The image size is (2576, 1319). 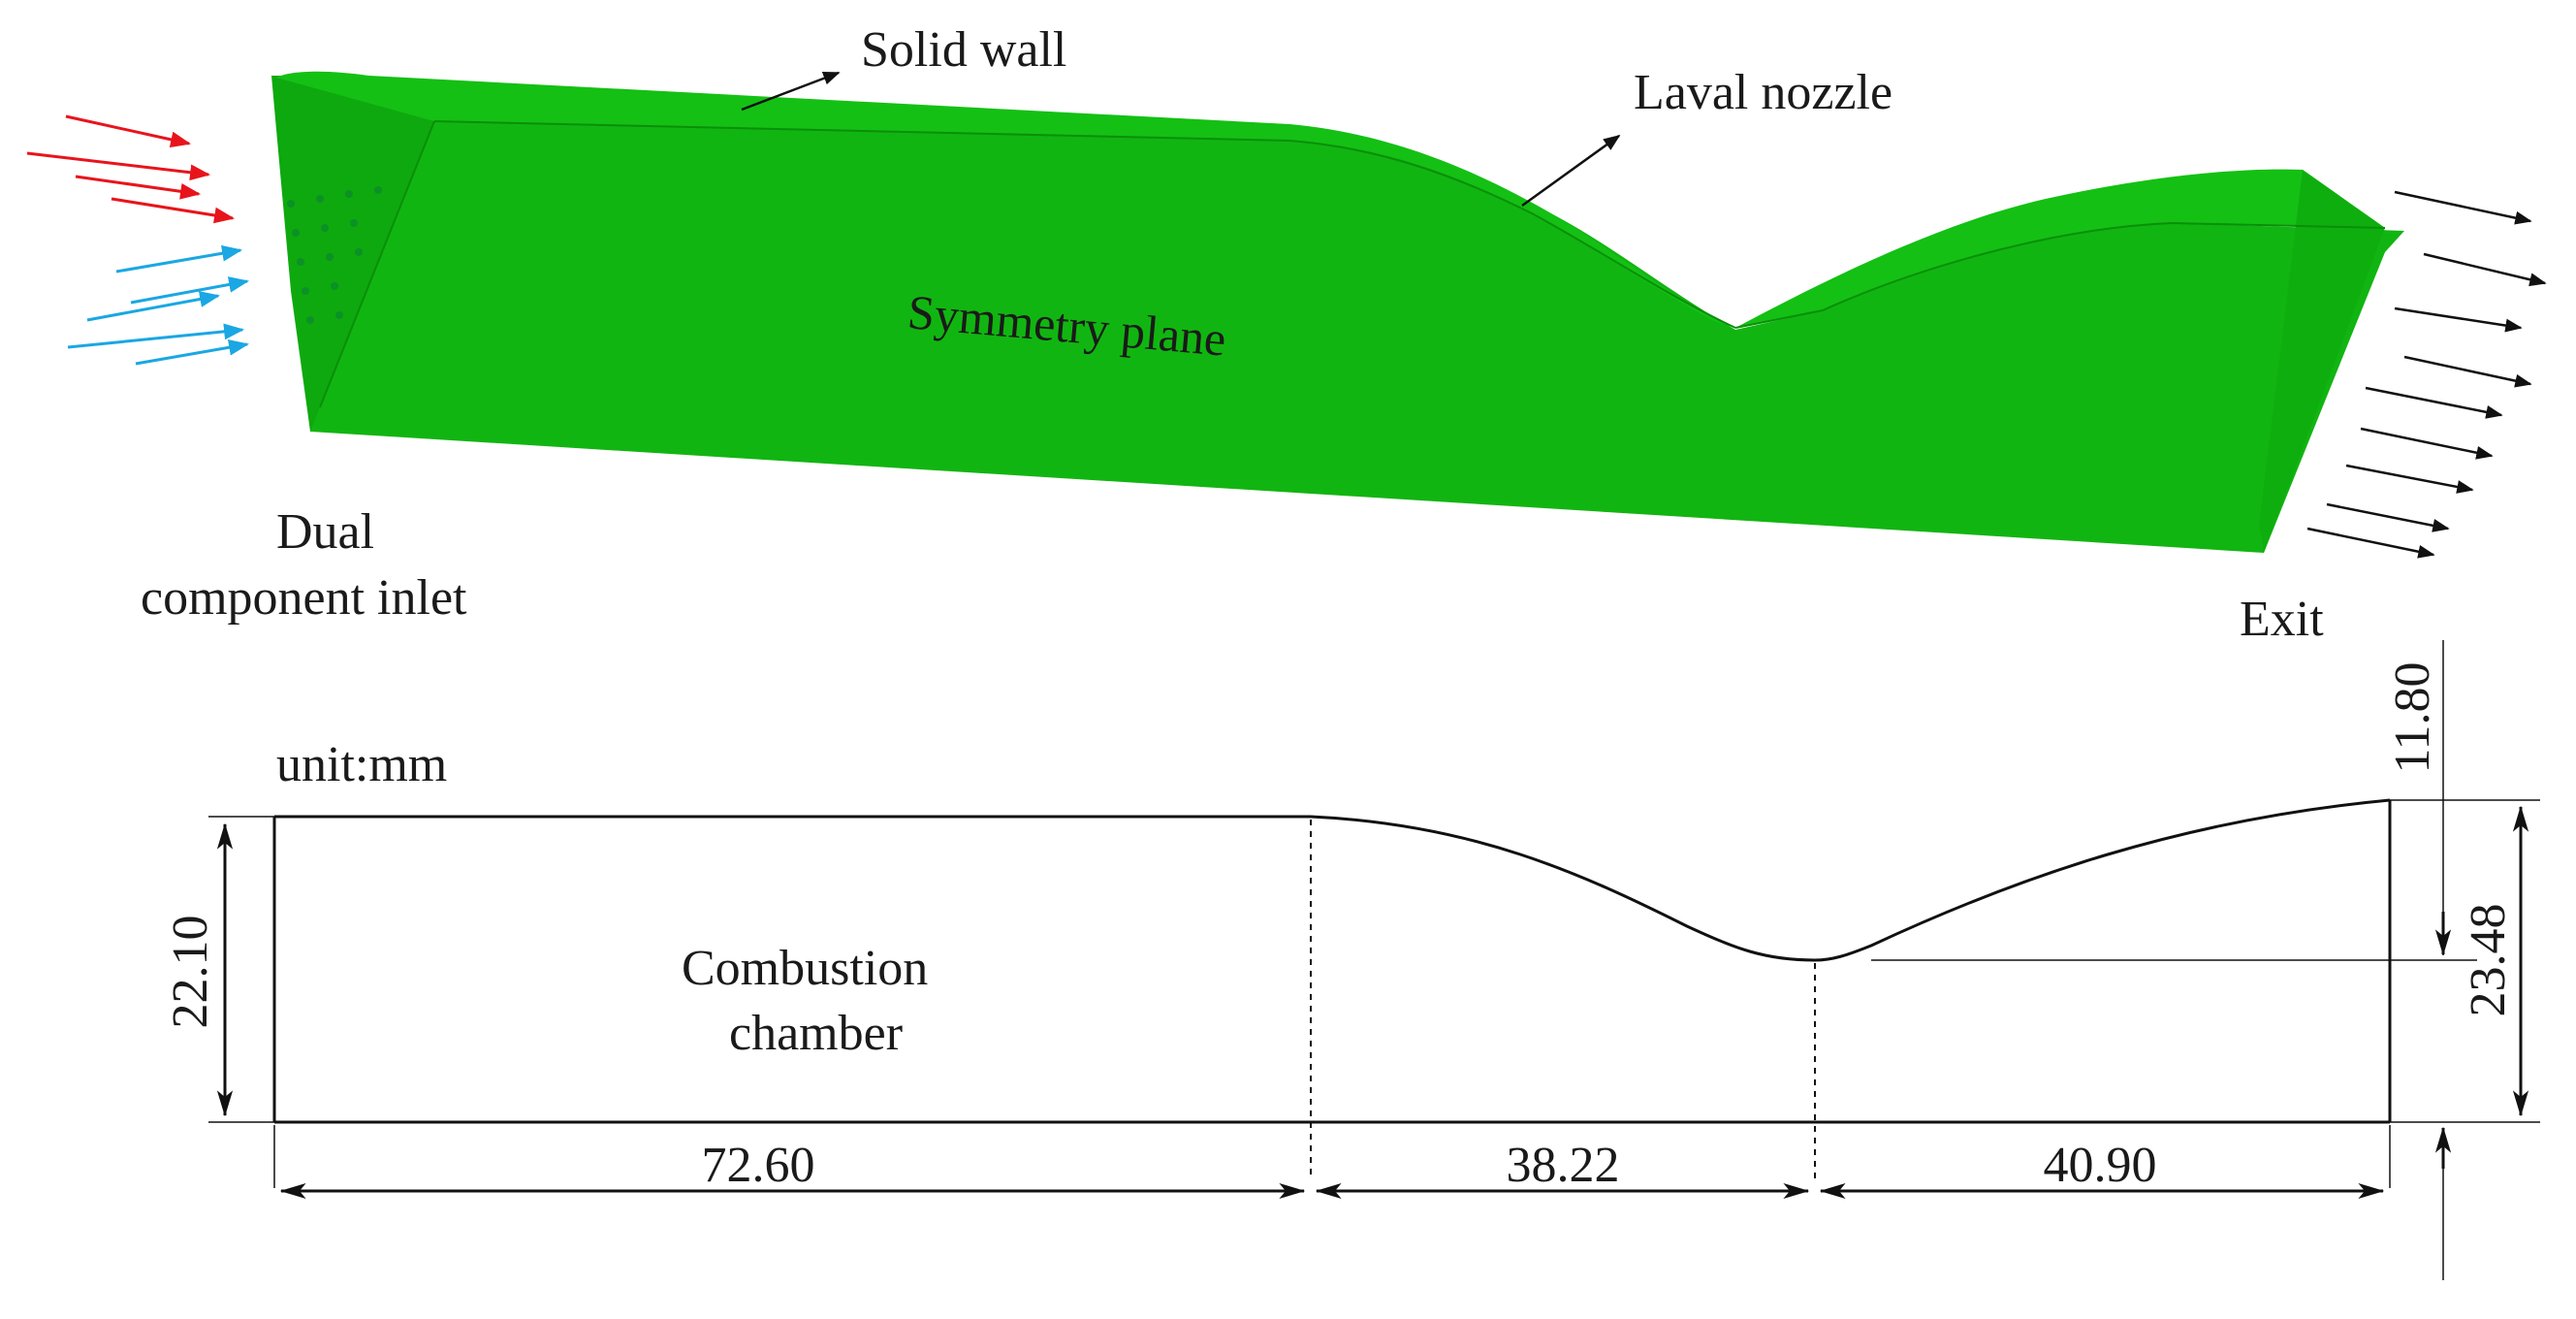 I want to click on inlet-label-line2: component inlet, so click(x=304, y=598).